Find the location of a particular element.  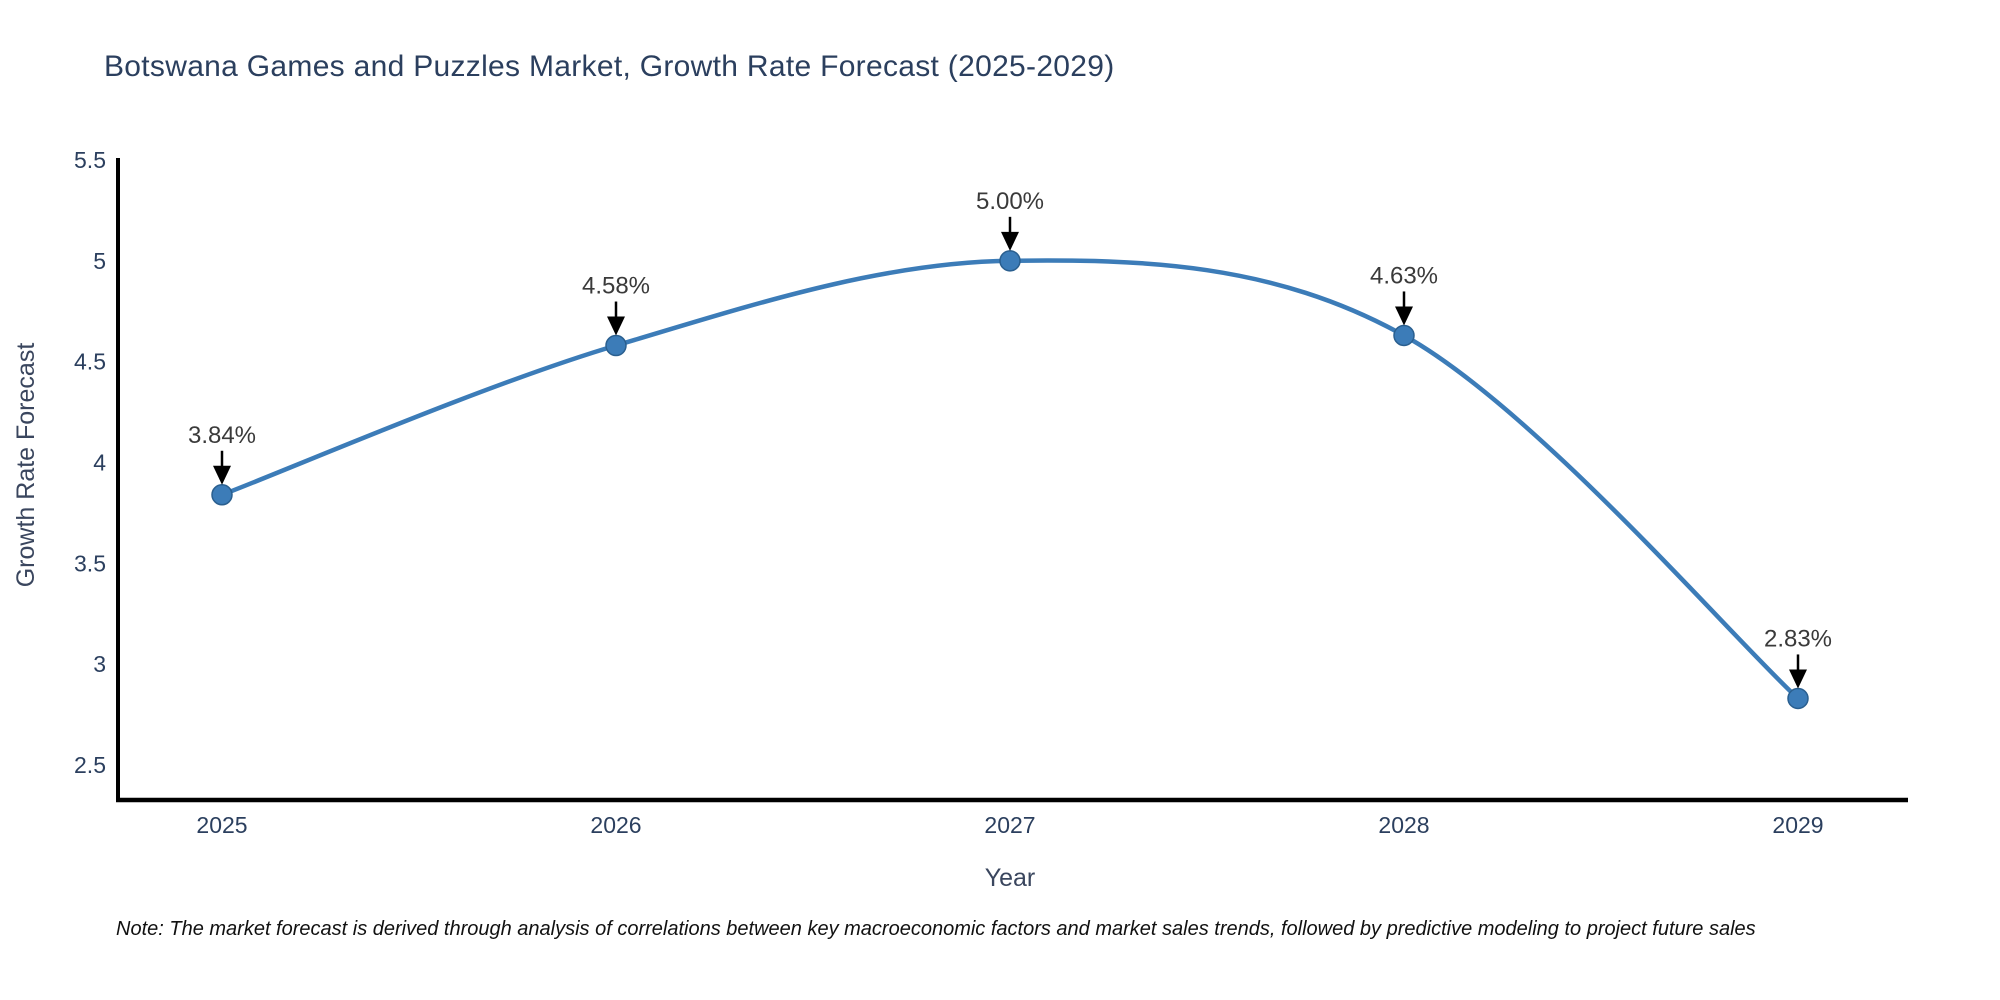

x-tick-label: 2027 is located at coordinates (1009, 825).